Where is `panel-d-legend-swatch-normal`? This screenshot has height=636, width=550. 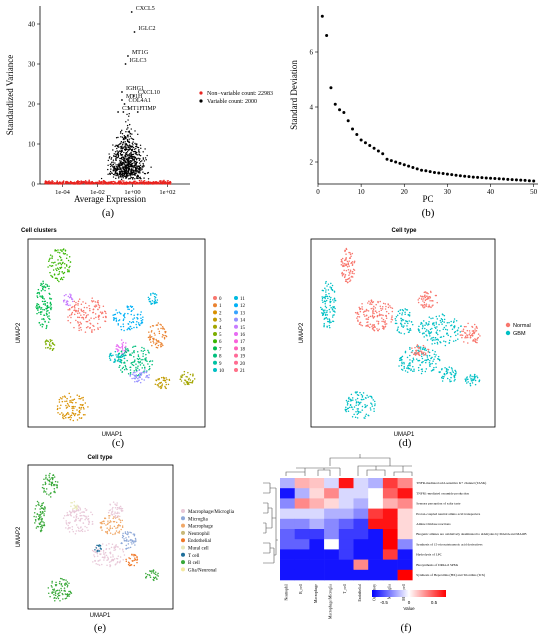 panel-d-legend-swatch-normal is located at coordinates (508, 325).